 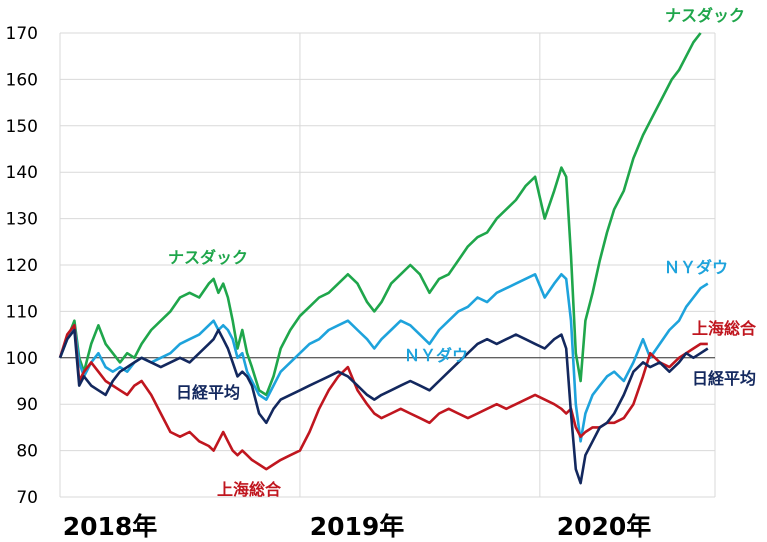 I want to click on y-tick-label: 120, so click(x=22, y=266).